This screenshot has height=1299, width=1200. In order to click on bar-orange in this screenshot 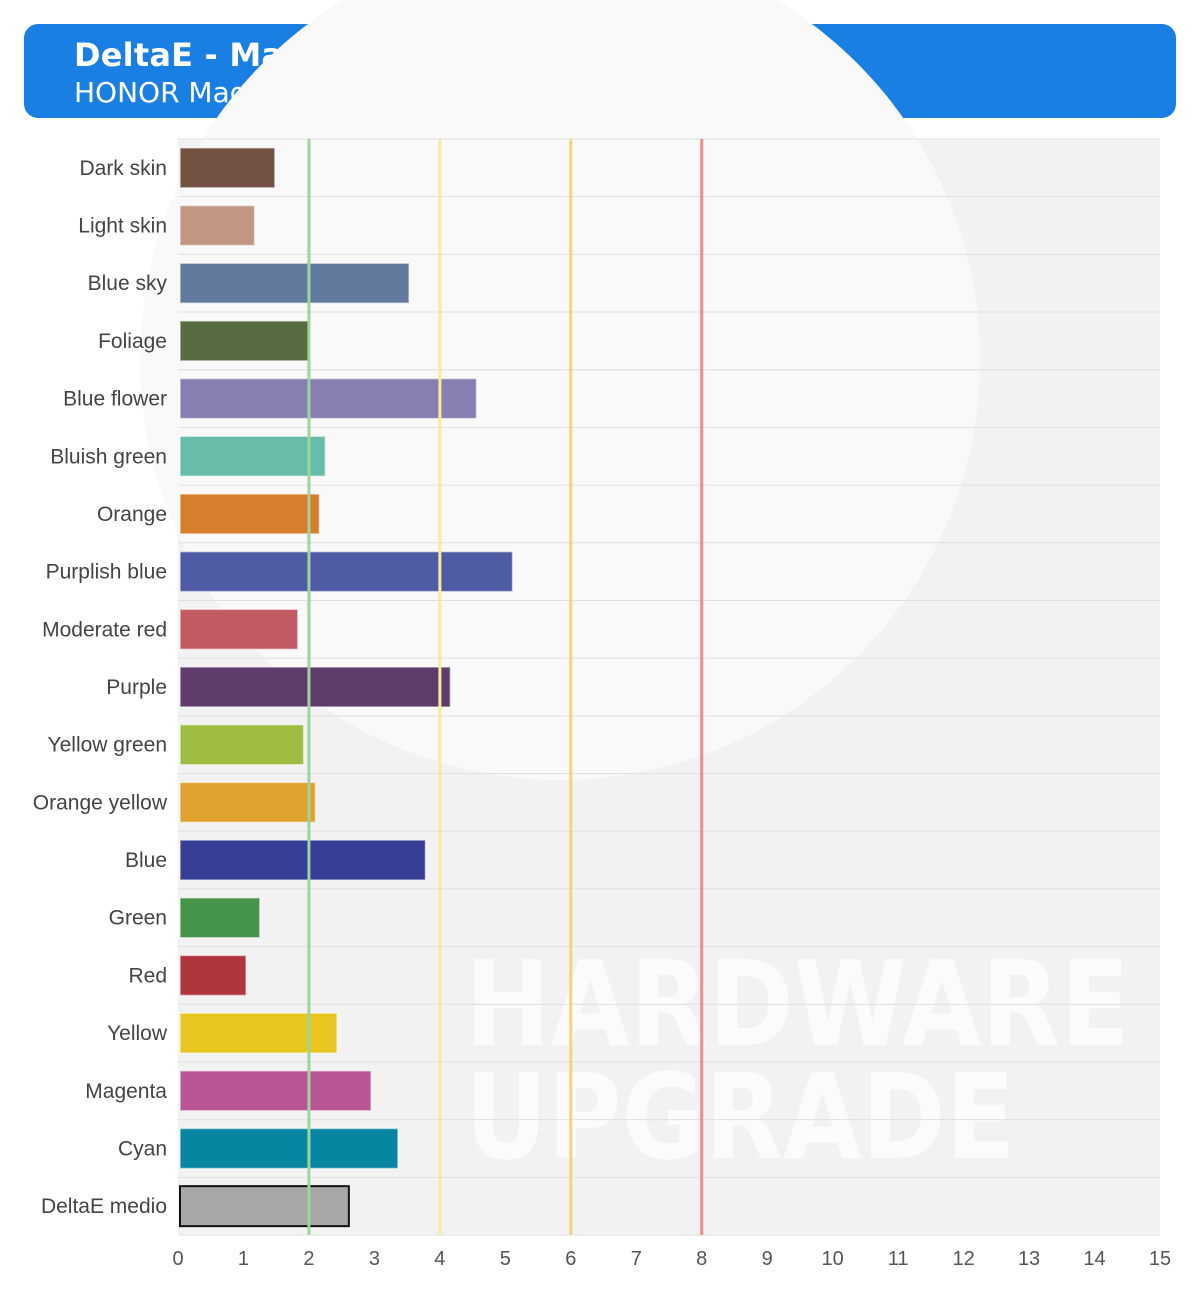, I will do `click(250, 514)`.